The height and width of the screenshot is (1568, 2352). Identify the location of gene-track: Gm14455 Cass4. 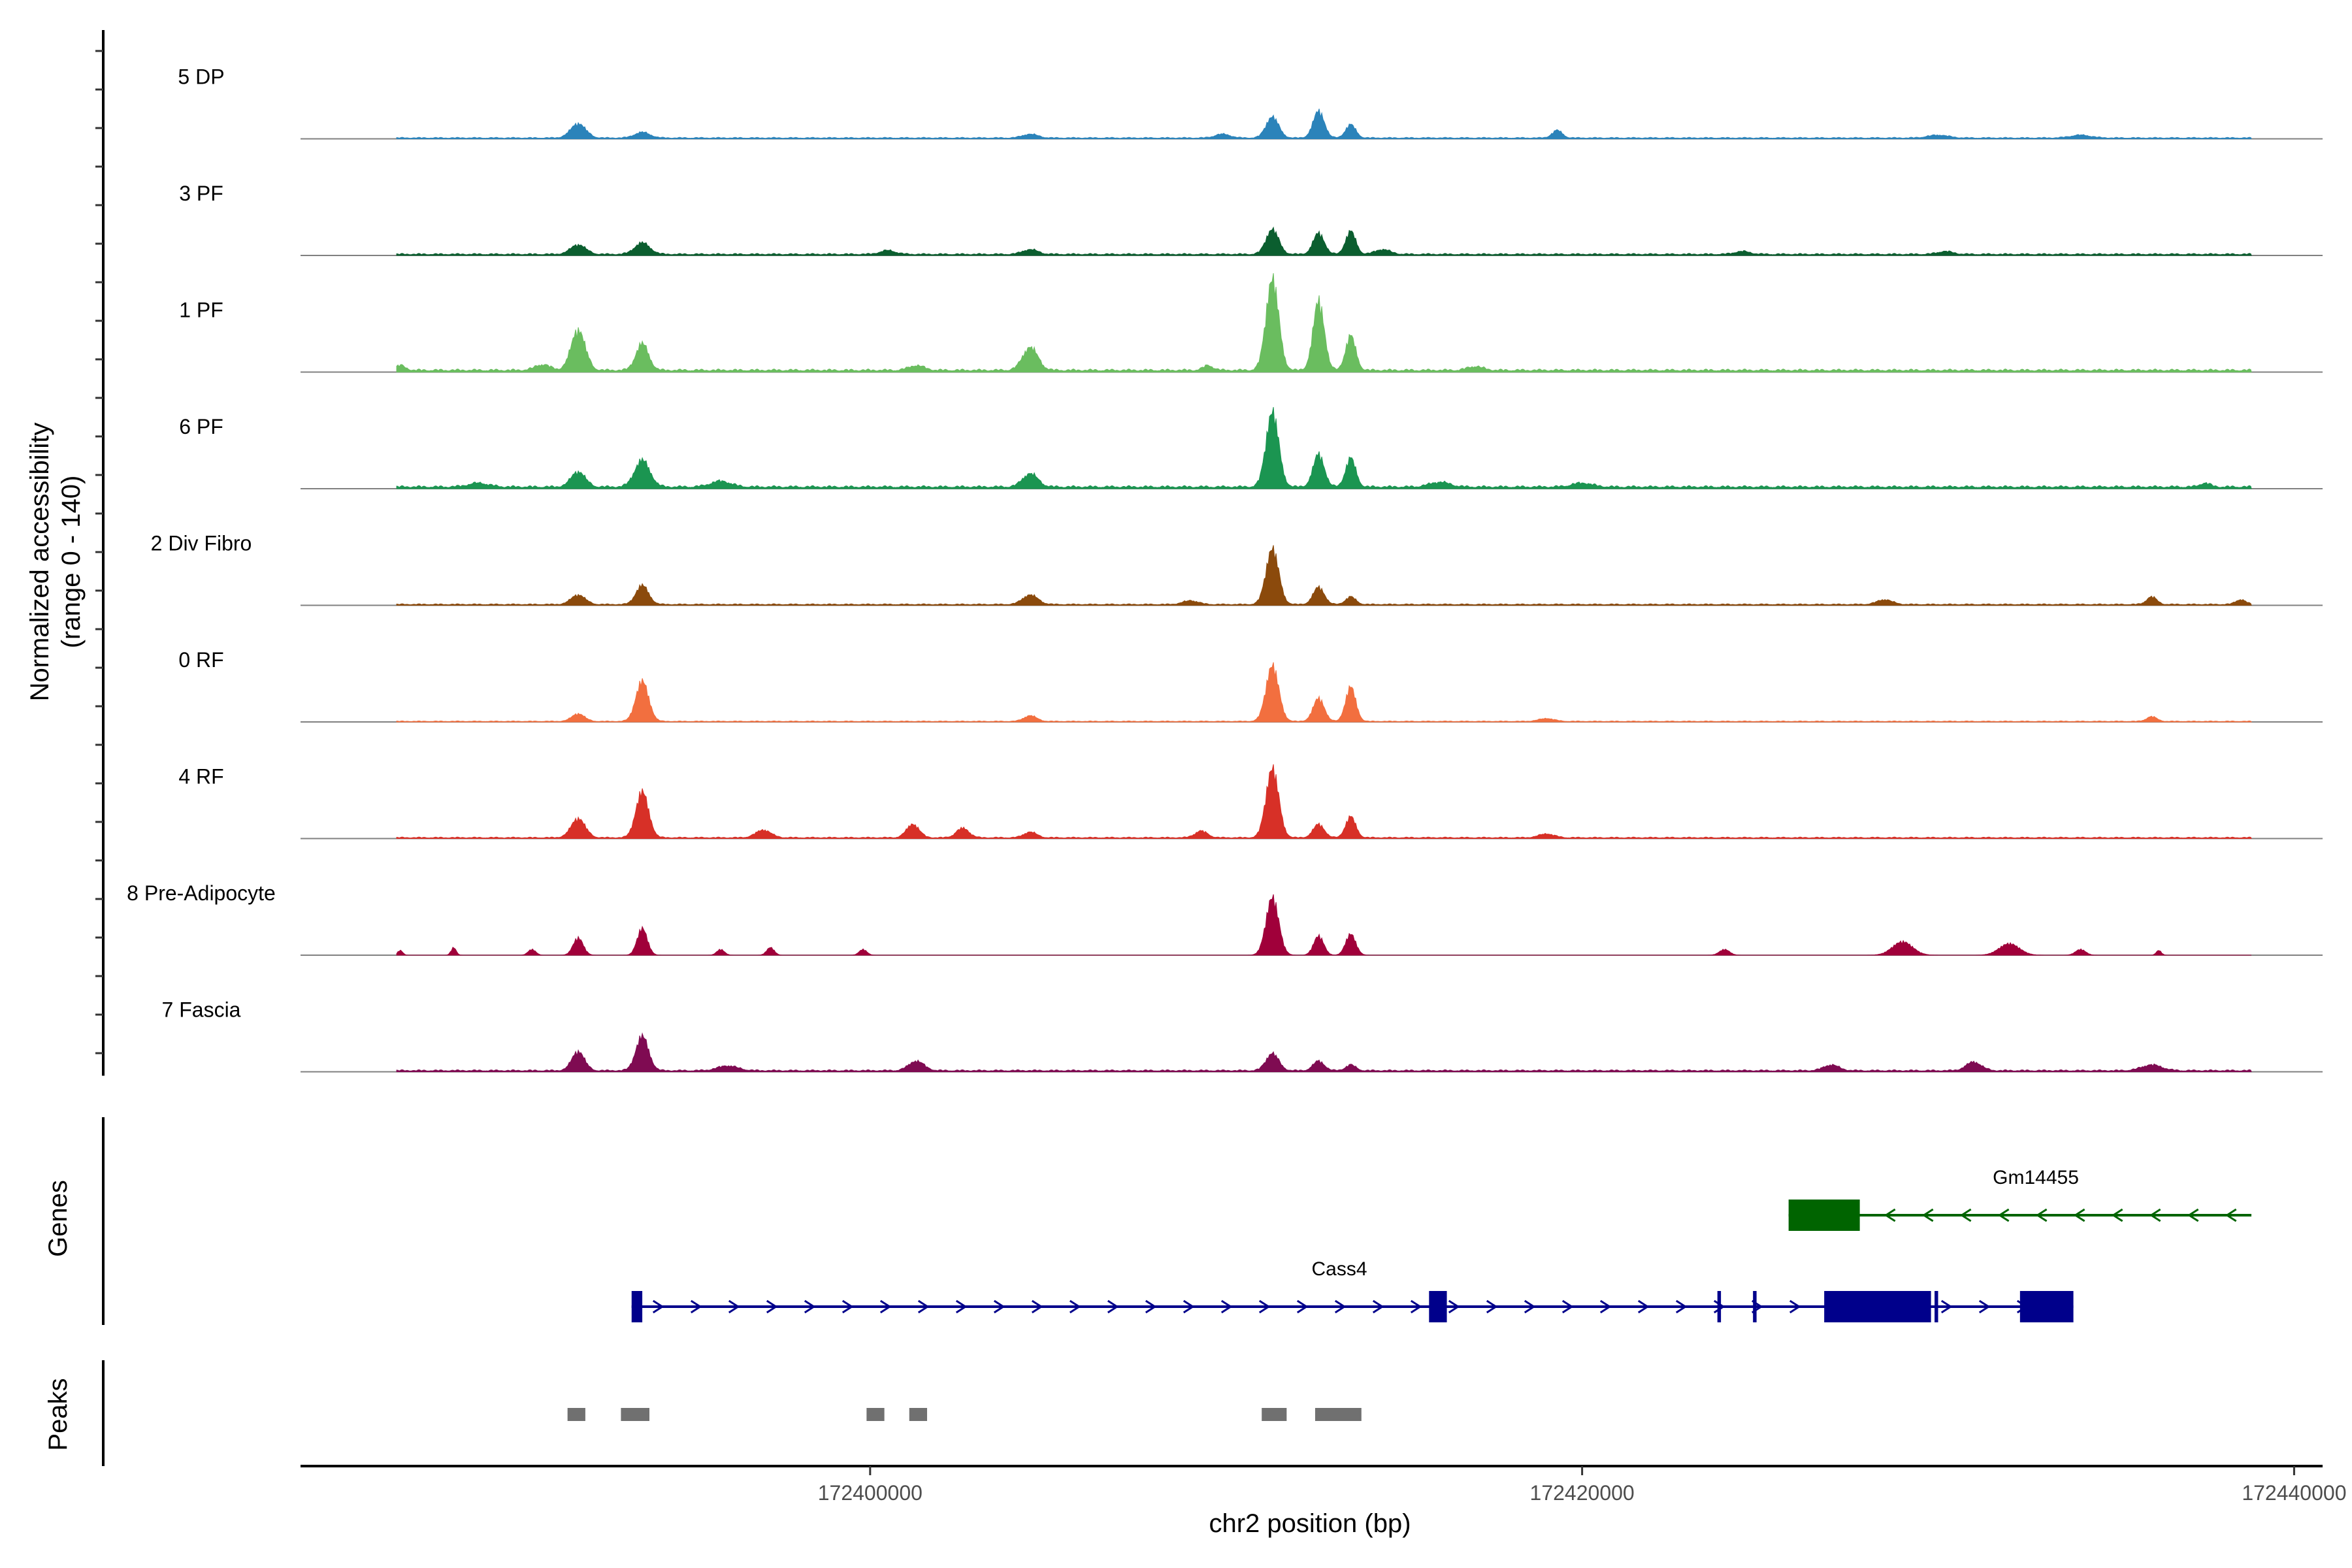
(1177, 1221).